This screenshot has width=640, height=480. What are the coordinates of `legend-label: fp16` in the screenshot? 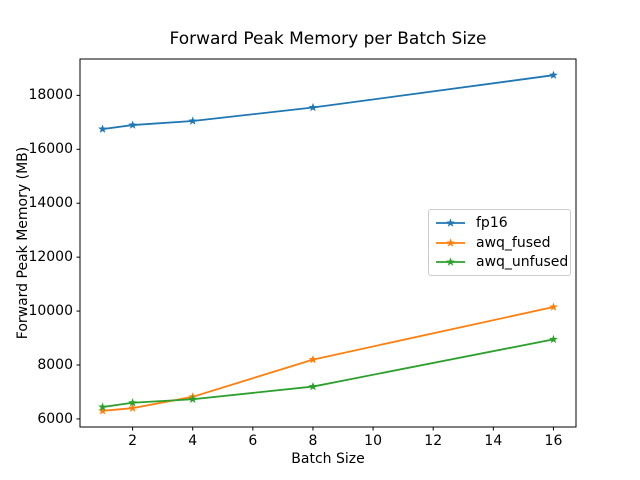 It's located at (492, 222).